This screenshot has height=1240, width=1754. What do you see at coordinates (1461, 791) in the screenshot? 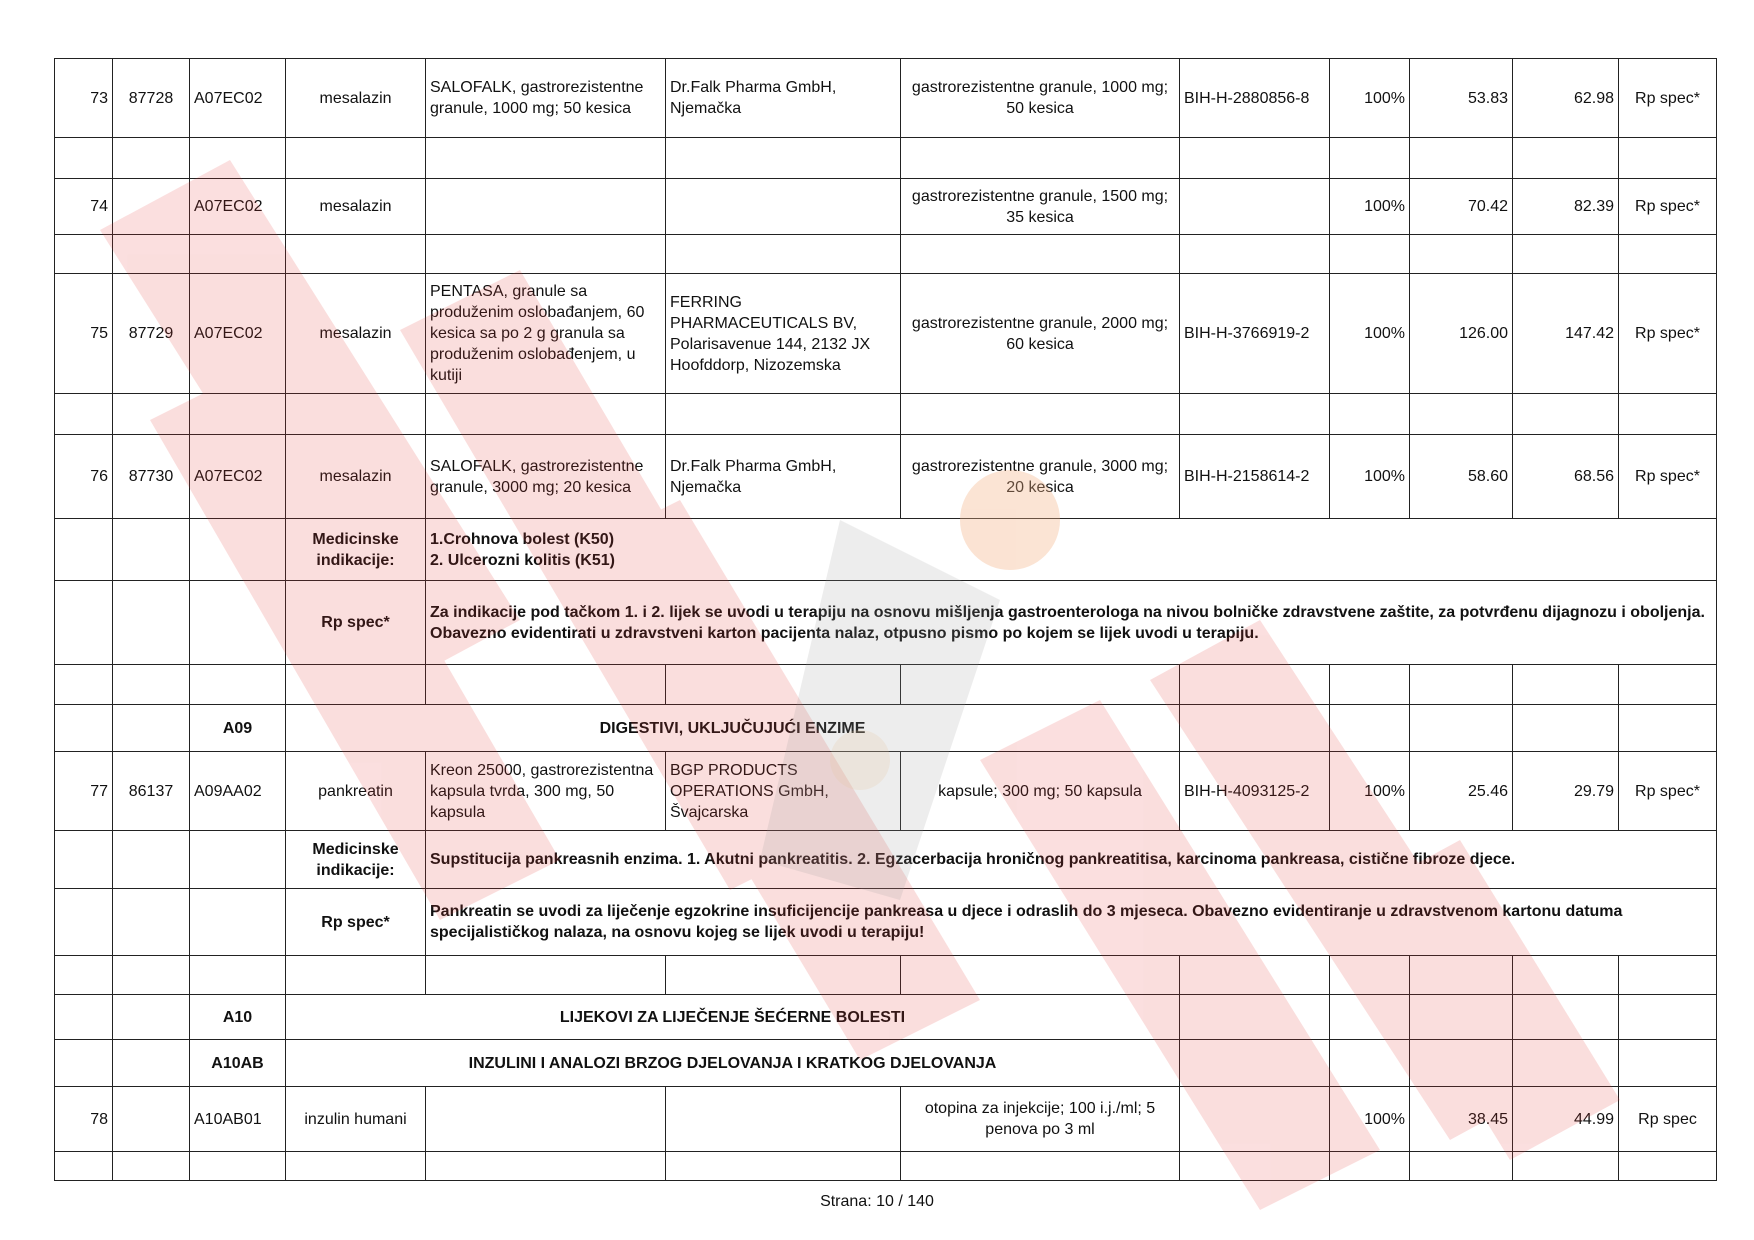
I see `price-without-vat: 25.46` at bounding box center [1461, 791].